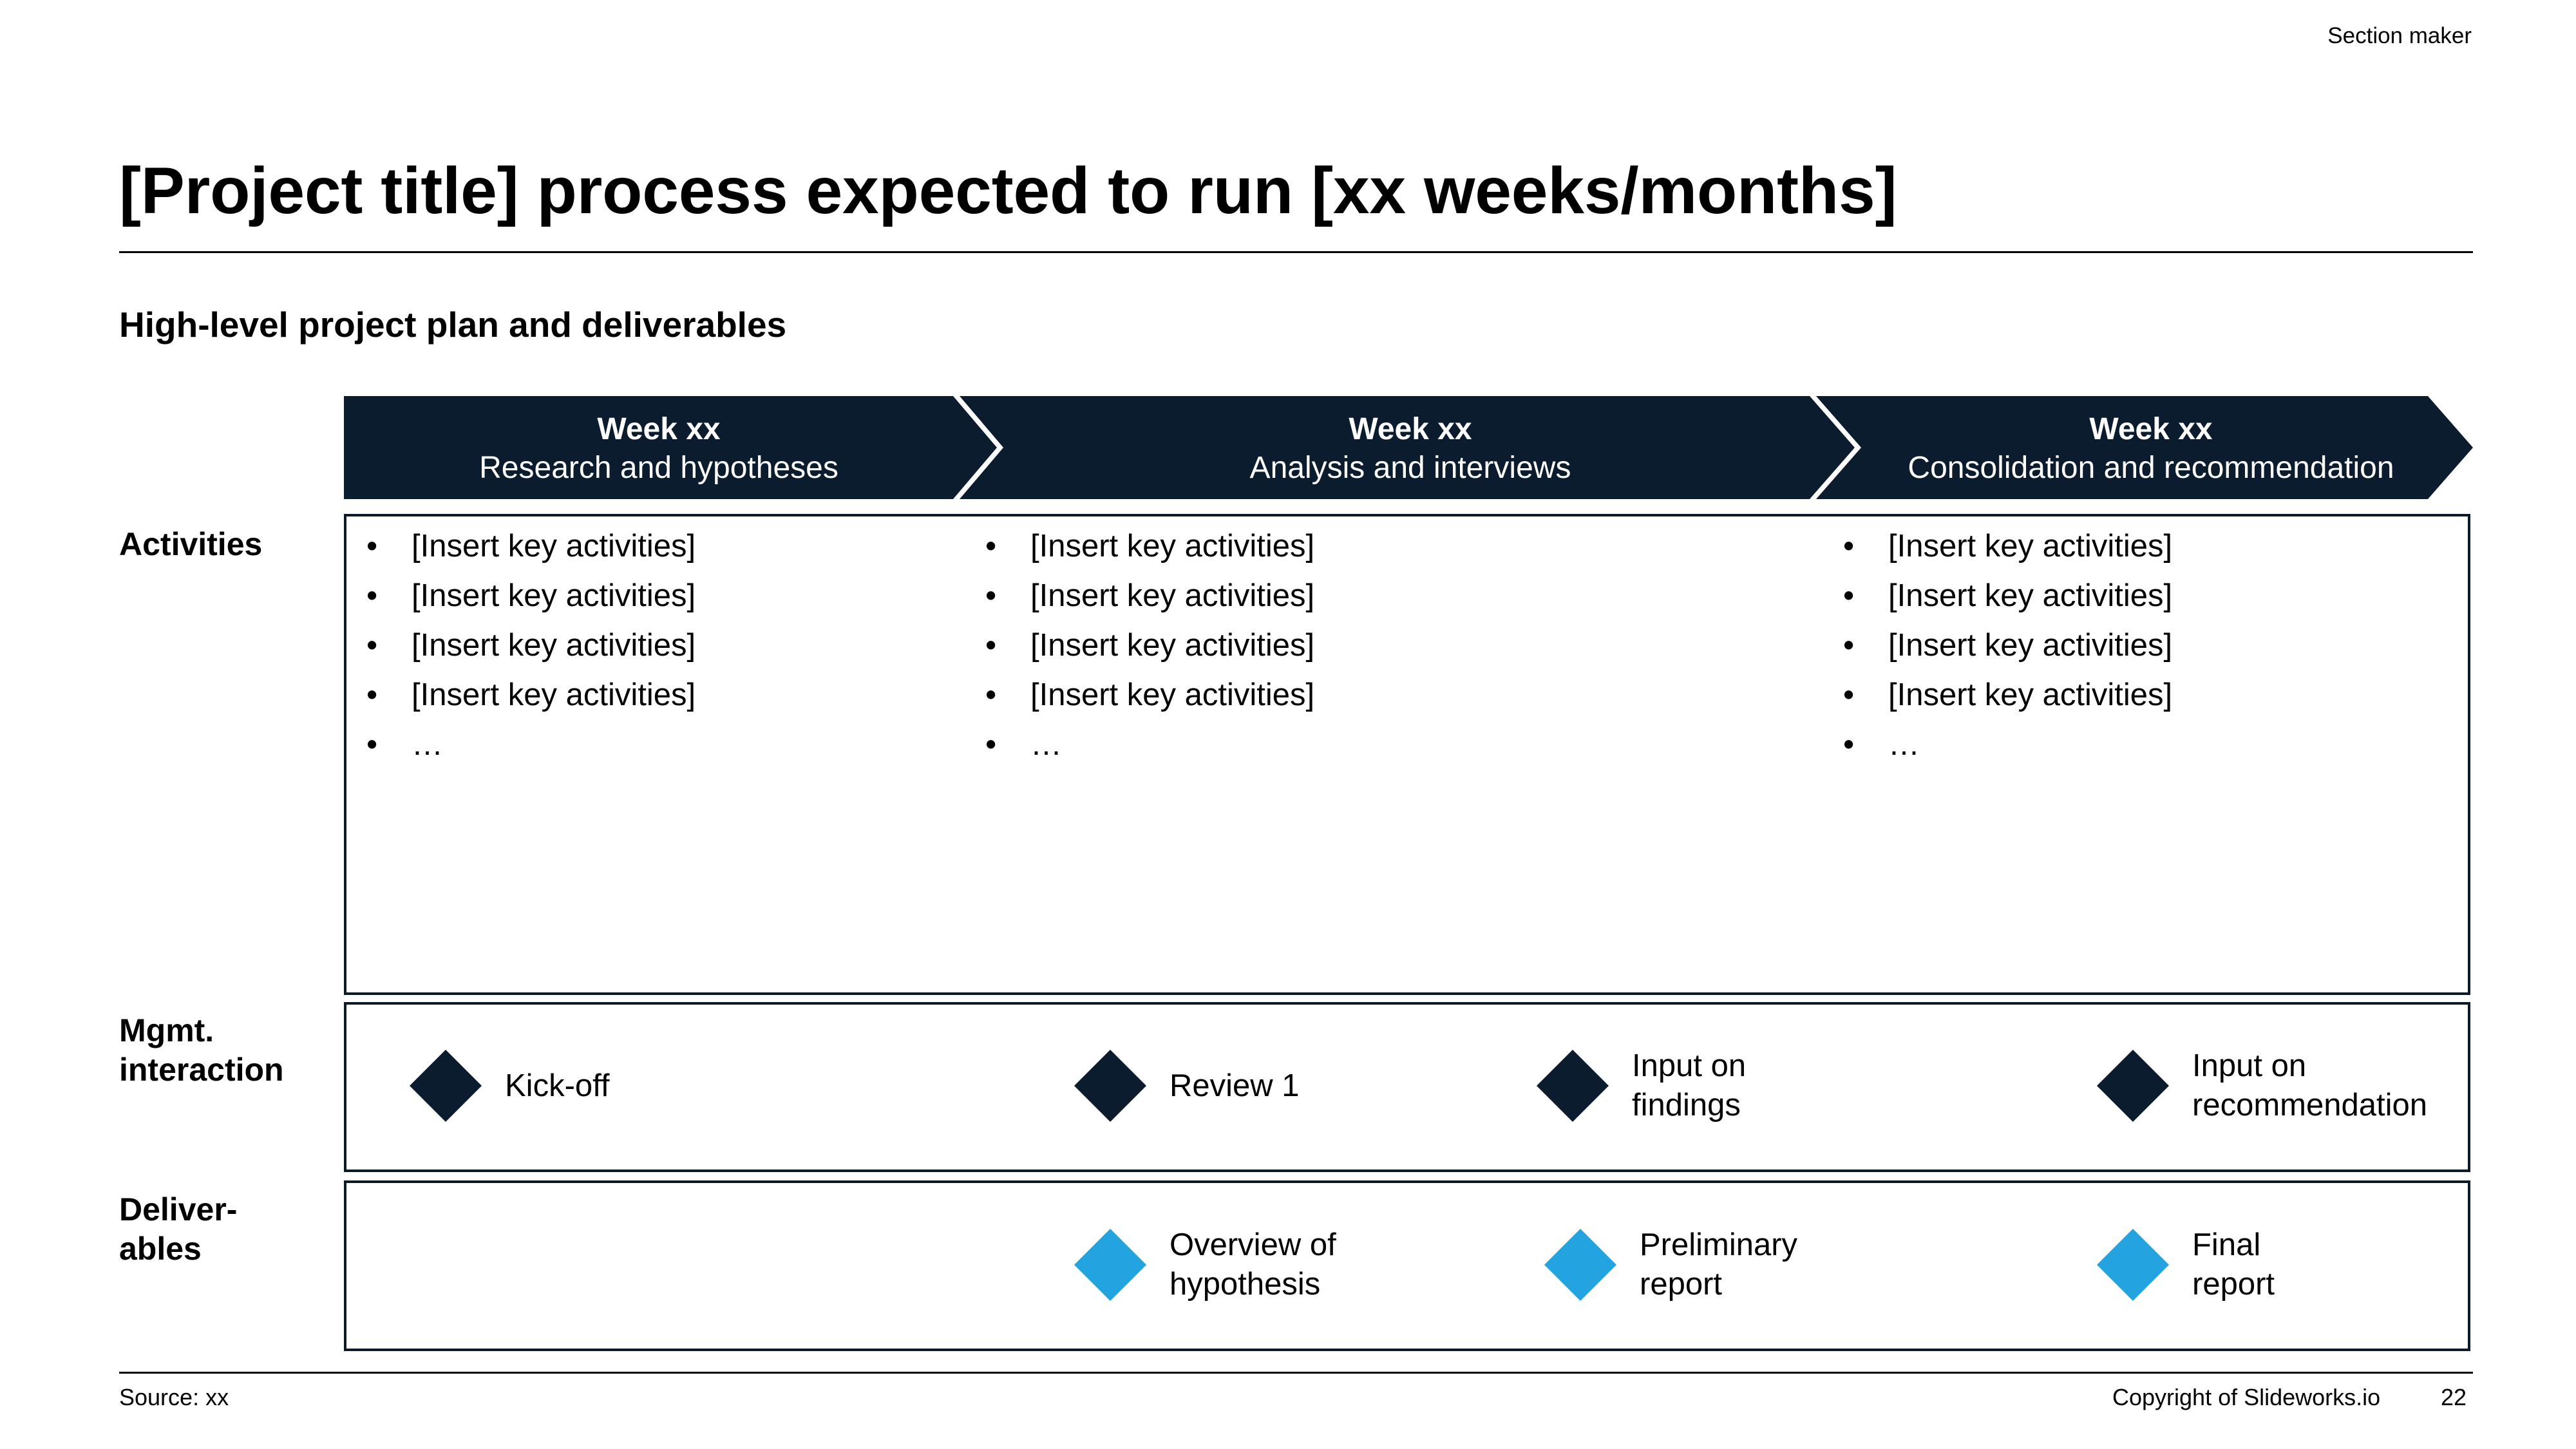 The width and height of the screenshot is (2576, 1449). Describe the element at coordinates (1690, 1085) in the screenshot. I see `mgmt-input-findings-label: Input on findings` at that location.